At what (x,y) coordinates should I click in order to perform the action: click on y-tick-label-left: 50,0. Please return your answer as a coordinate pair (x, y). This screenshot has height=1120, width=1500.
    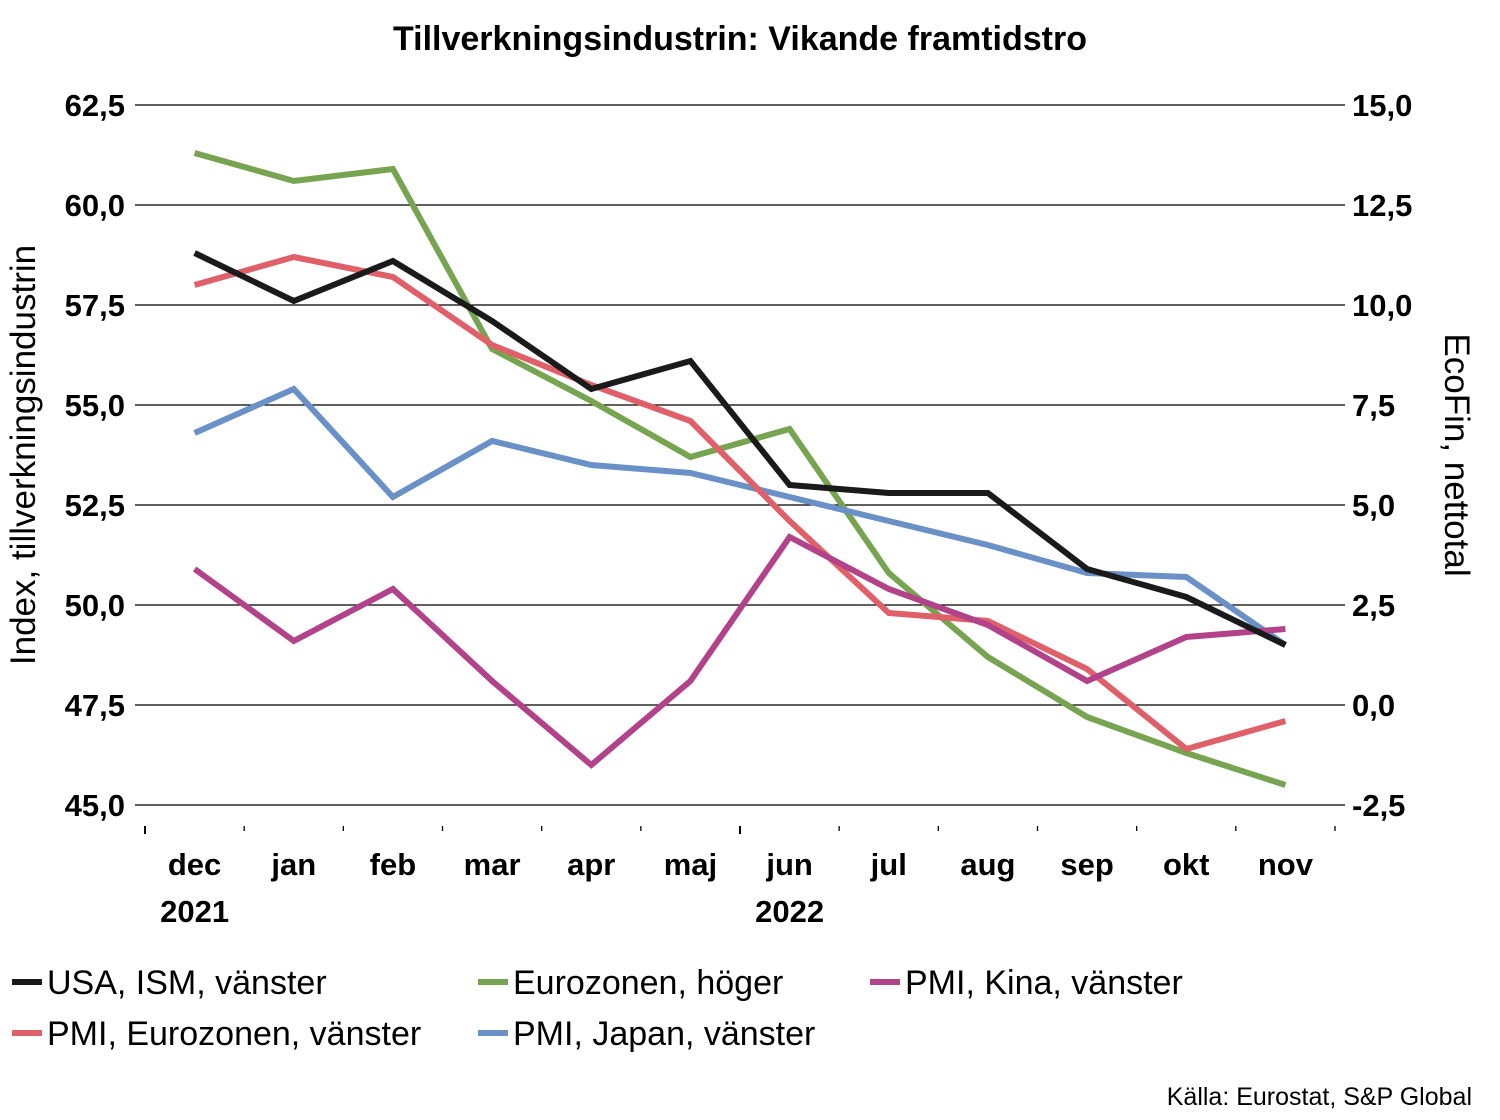
    Looking at the image, I should click on (95, 605).